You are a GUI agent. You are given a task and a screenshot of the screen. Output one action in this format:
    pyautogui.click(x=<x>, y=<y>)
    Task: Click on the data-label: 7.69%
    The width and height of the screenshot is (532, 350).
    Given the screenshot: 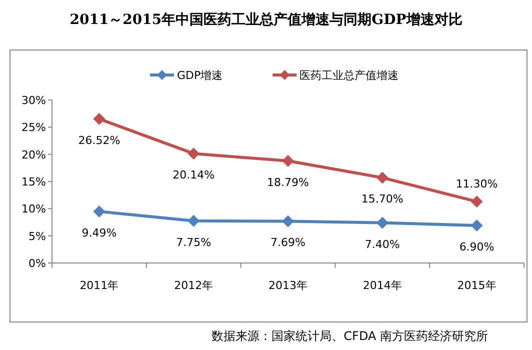 What is the action you would take?
    pyautogui.click(x=288, y=243)
    